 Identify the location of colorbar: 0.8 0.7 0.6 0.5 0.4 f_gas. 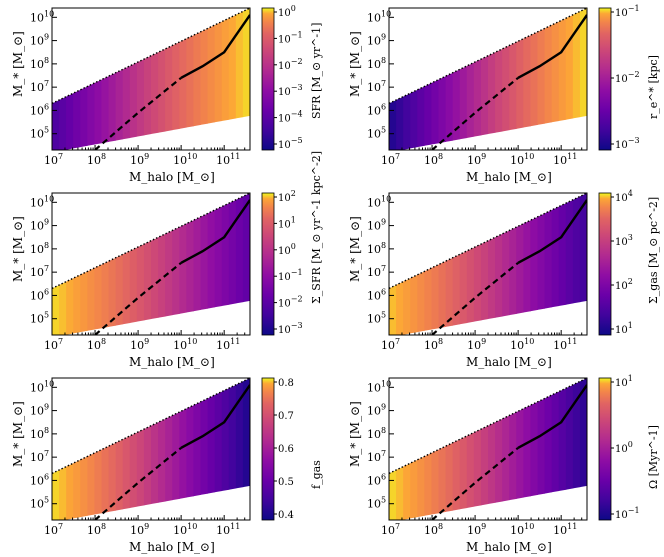
(292, 449).